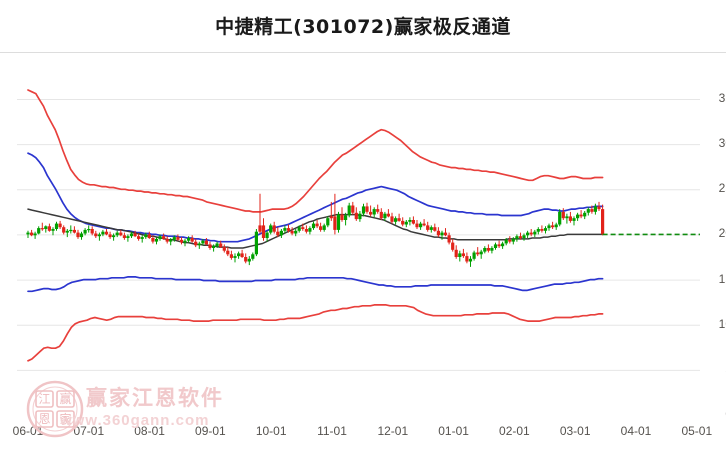 Image resolution: width=726 pixels, height=450 pixels. Describe the element at coordinates (722, 278) in the screenshot. I see `y-tick-label-15: 15` at that location.